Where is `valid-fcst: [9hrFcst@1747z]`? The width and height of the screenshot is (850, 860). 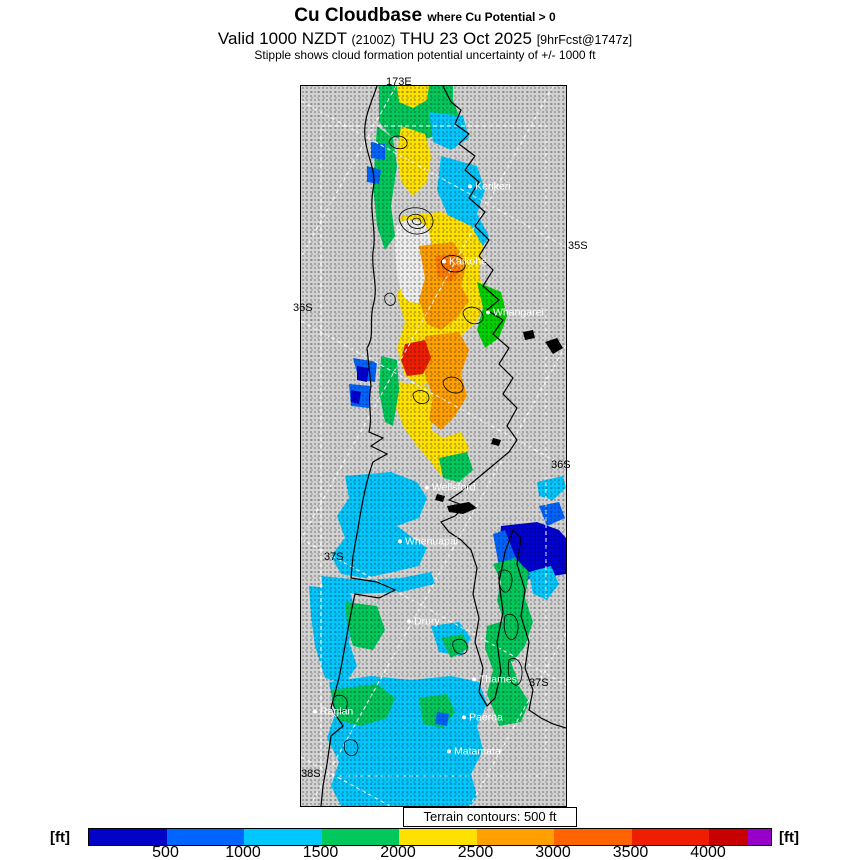
valid-fcst: [9hrFcst@1747z] is located at coordinates (584, 39).